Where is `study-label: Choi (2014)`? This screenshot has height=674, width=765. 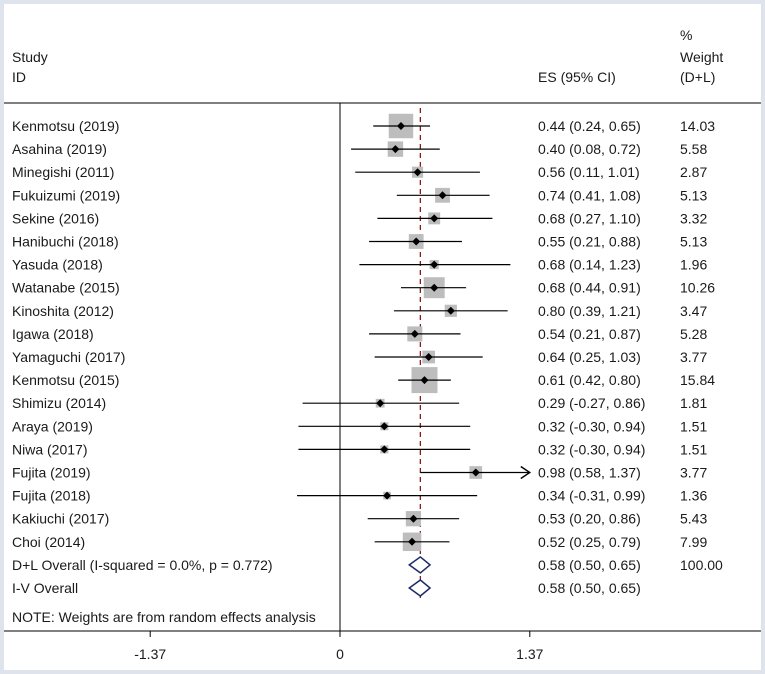 study-label: Choi (2014) is located at coordinates (48, 542).